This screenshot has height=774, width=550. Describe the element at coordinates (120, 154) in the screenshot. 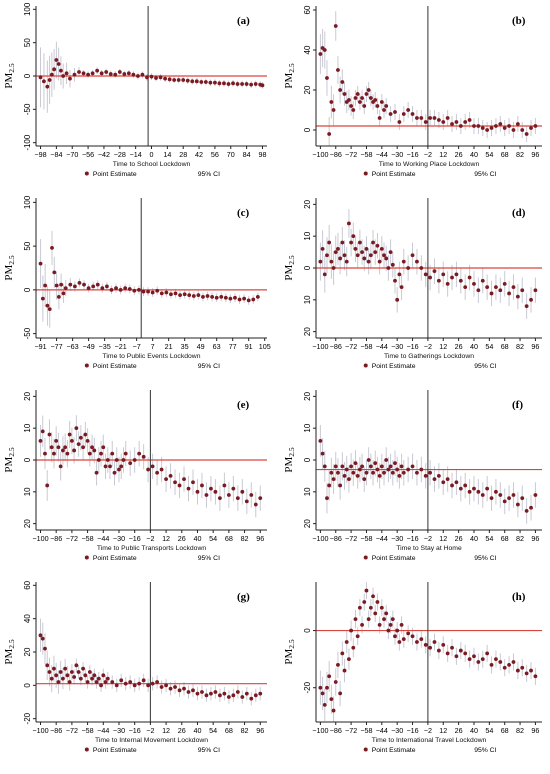

I see `x-tick-label: −28` at that location.